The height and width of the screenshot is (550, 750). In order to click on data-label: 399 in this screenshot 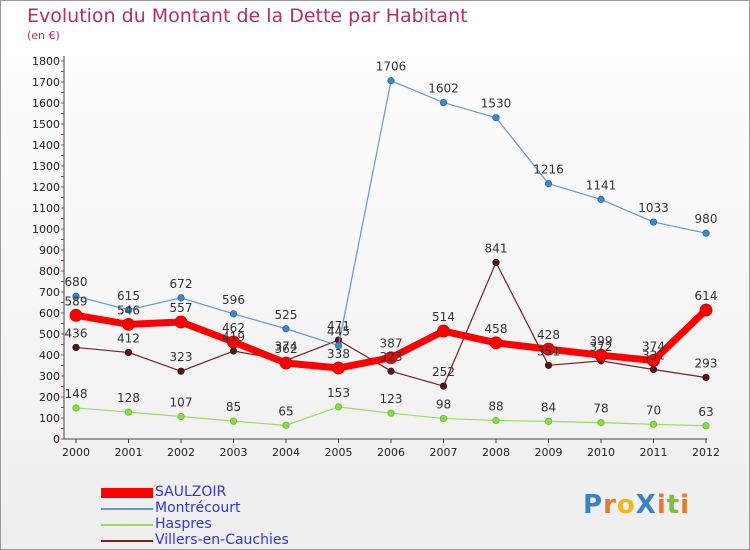, I will do `click(601, 341)`.